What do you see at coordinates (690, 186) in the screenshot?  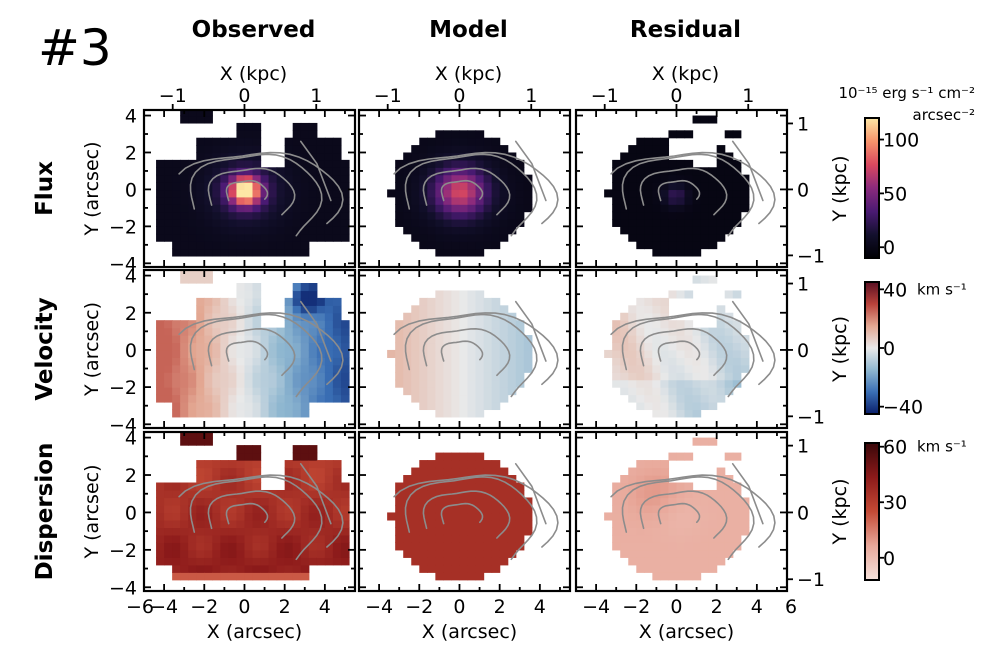 I see `map-flux-res` at bounding box center [690, 186].